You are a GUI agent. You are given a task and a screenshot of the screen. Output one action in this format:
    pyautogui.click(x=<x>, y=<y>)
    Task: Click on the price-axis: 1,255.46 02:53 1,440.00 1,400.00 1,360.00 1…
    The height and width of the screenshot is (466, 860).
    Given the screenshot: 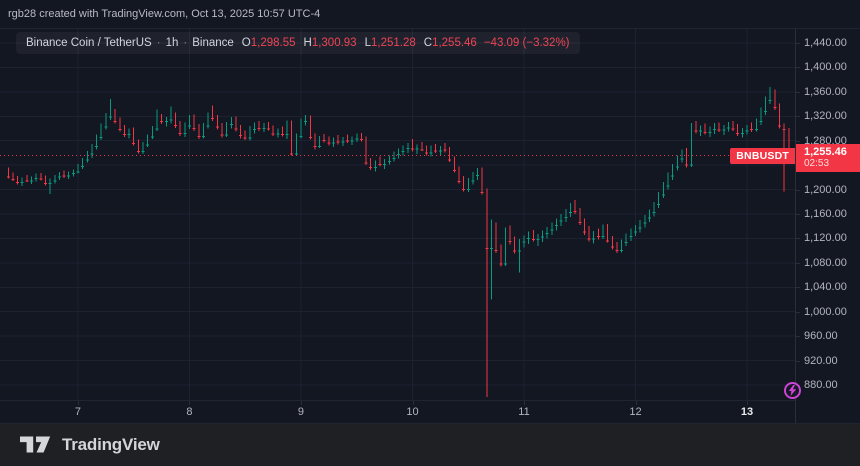 What is the action you would take?
    pyautogui.click(x=827, y=226)
    